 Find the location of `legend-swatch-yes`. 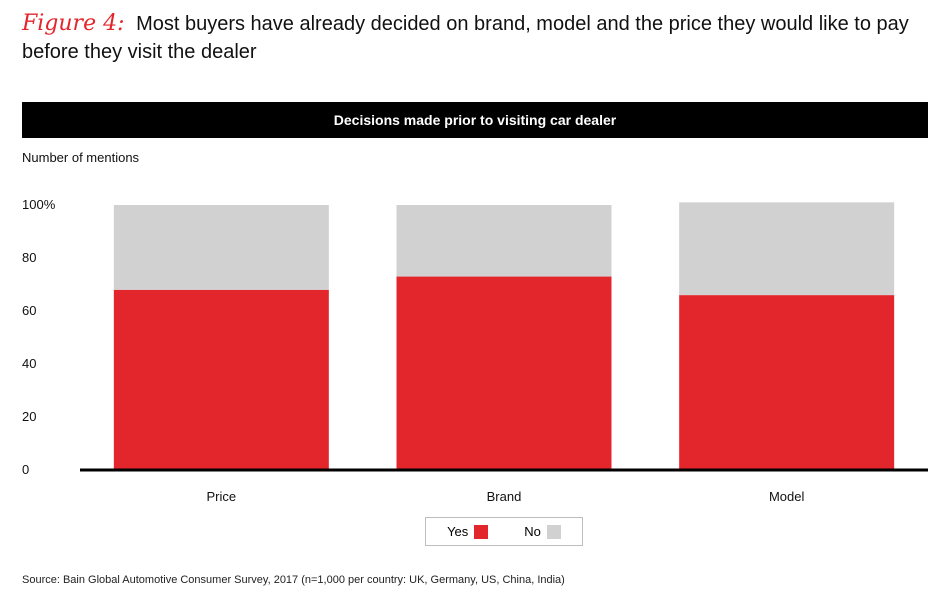

legend-swatch-yes is located at coordinates (481, 531).